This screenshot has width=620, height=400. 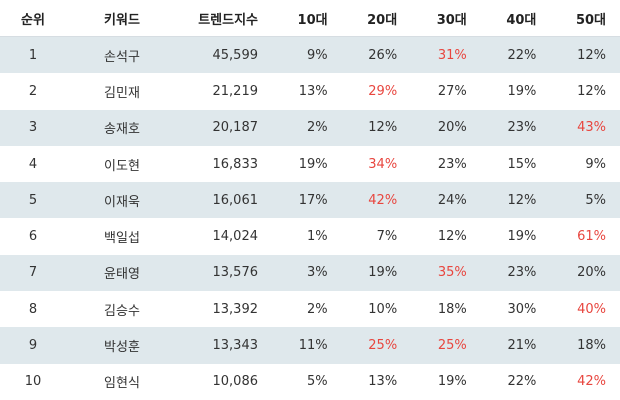 I want to click on table-row: 9 박성훈 13,343 11% 25% 25% 21% 18%, so click(x=310, y=345).